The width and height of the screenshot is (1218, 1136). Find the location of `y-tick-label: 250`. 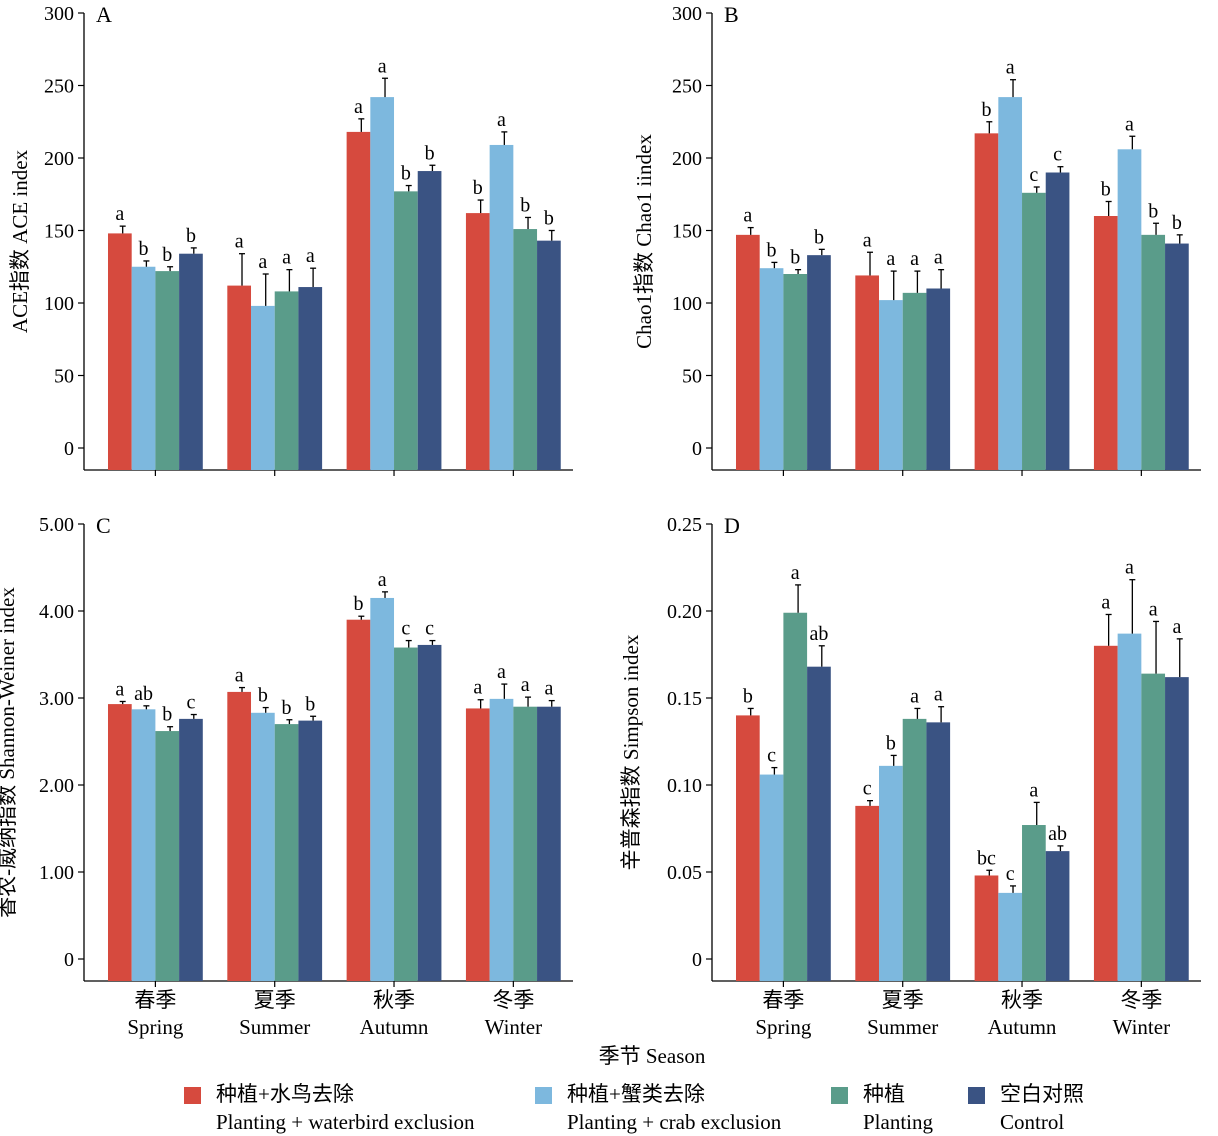

y-tick-label: 250 is located at coordinates (59, 87).